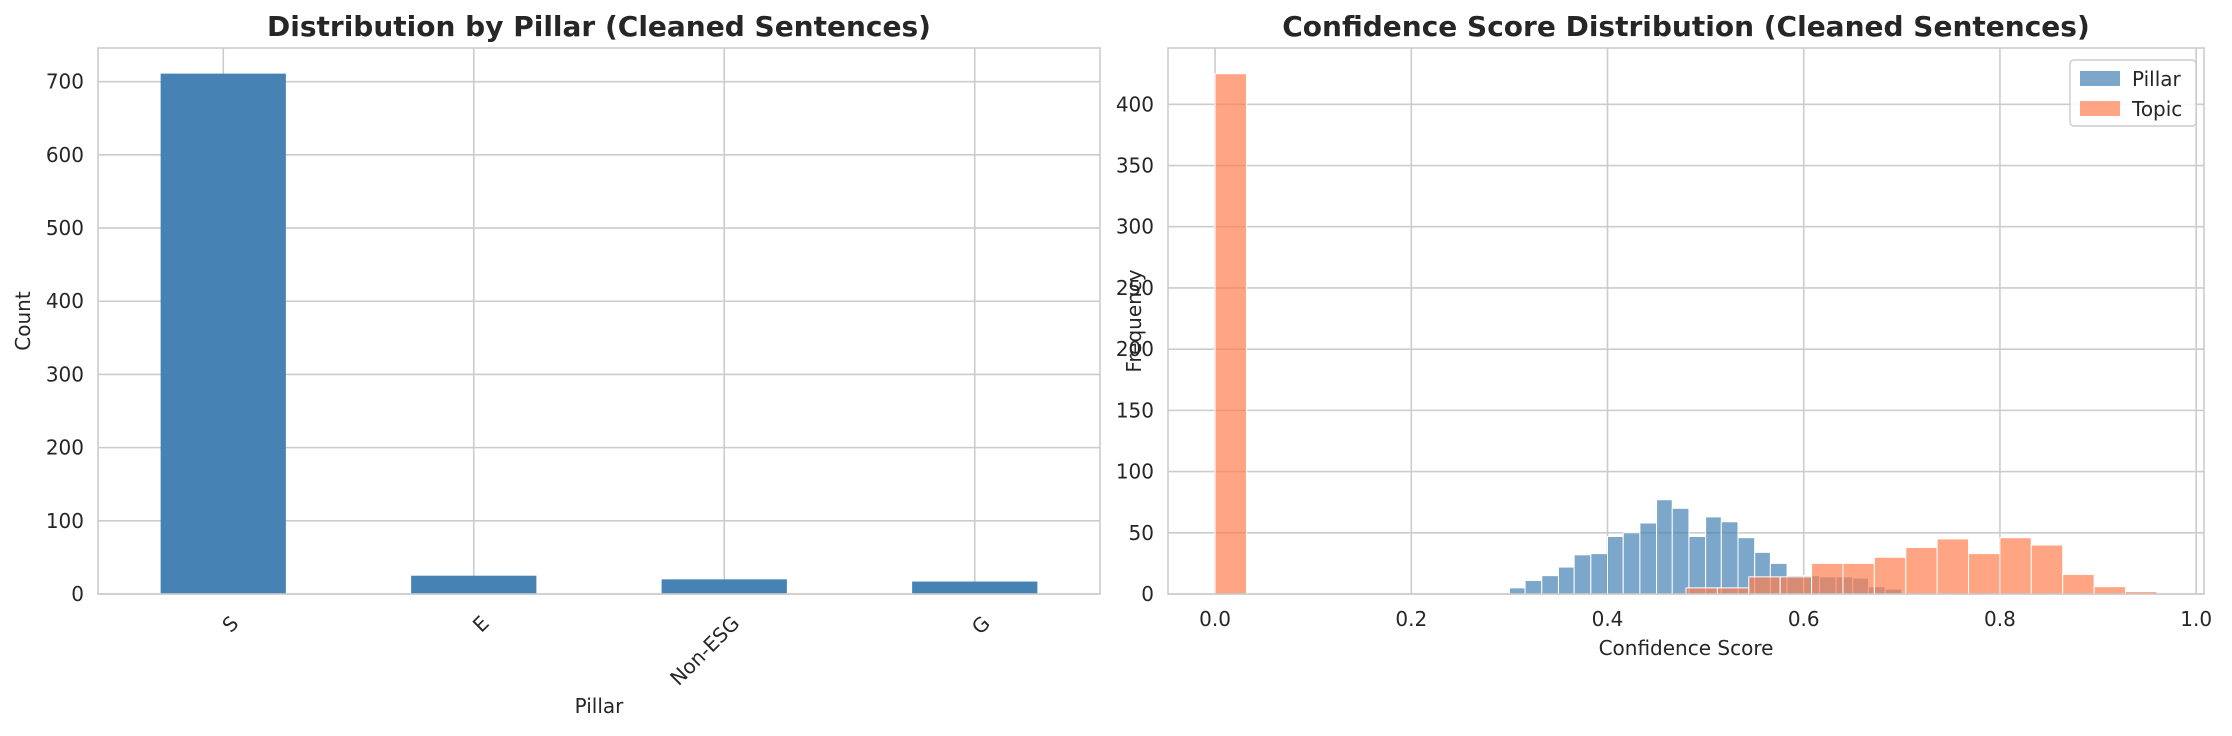 The width and height of the screenshot is (2232, 736). Describe the element at coordinates (2000, 619) in the screenshot. I see `x-tick-label: 0.8` at that location.